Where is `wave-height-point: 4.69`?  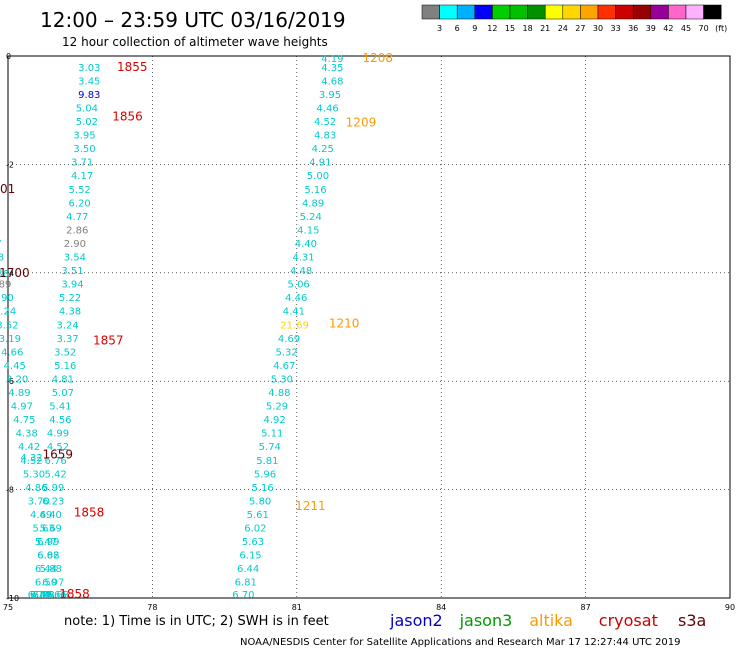 wave-height-point: 4.69 is located at coordinates (289, 339).